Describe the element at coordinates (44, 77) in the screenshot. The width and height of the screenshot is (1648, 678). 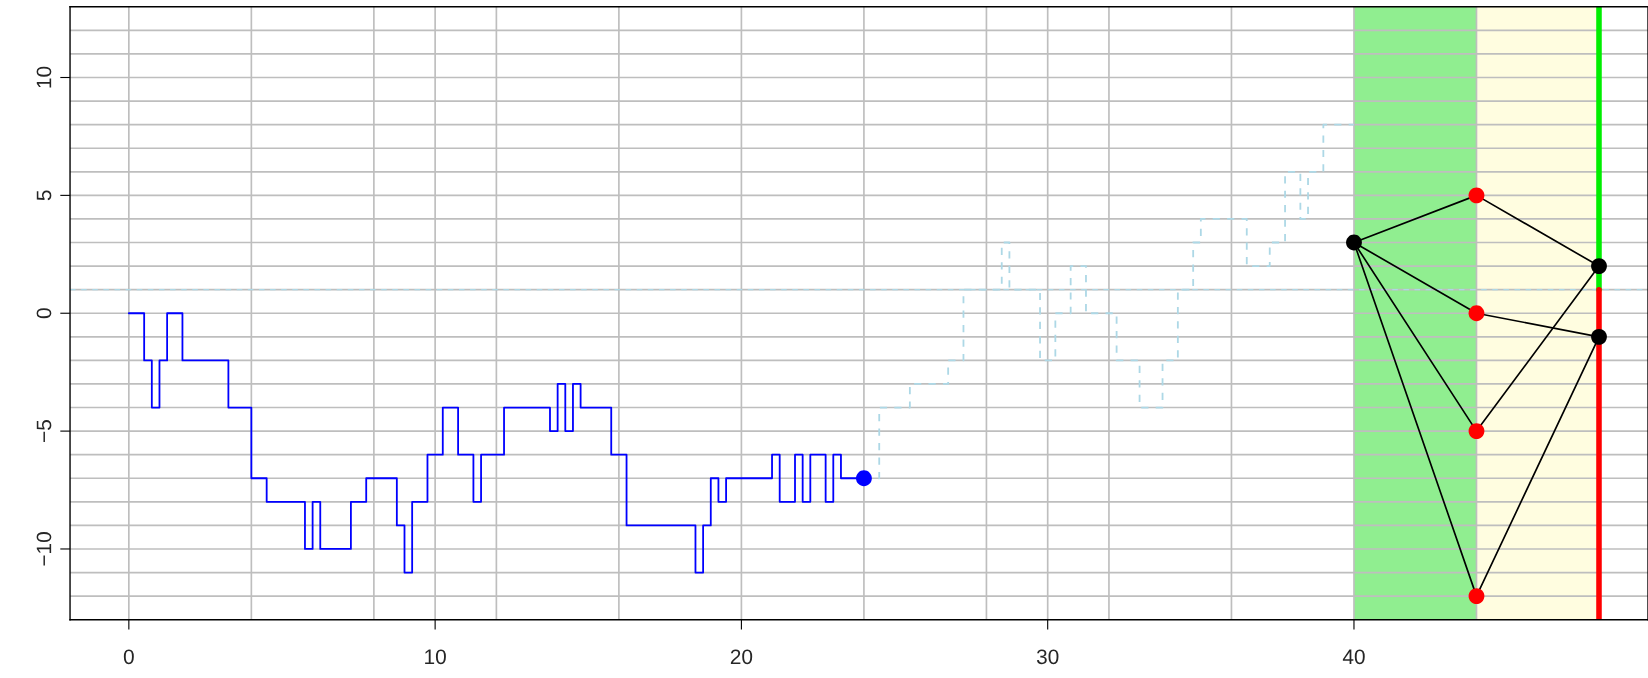
I see `y-tick-label: 10` at that location.